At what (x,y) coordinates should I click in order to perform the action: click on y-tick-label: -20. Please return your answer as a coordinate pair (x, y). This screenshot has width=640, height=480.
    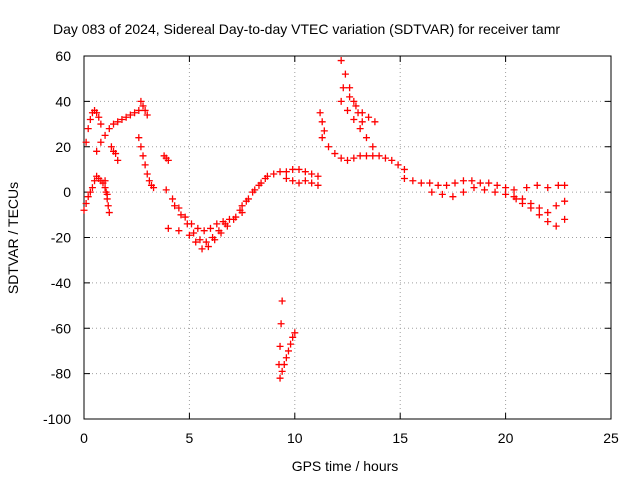
    Looking at the image, I should click on (61, 238).